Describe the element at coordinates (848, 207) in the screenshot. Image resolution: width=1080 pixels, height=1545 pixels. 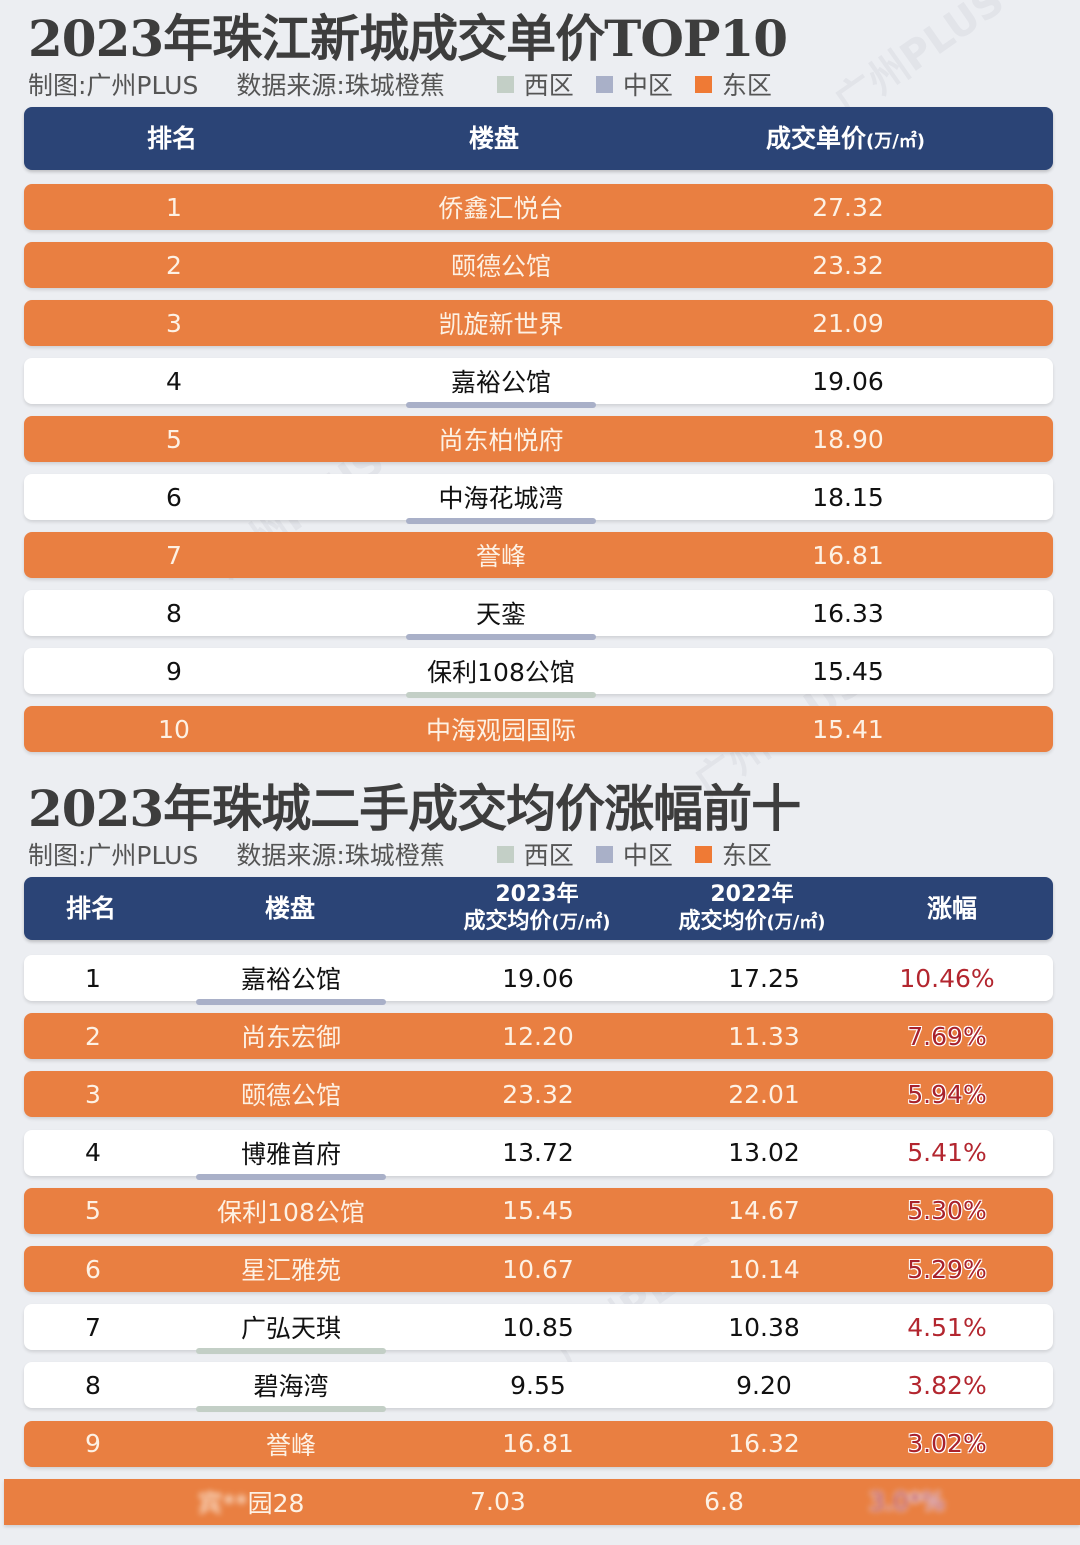
I see `price-cell: 27.32` at that location.